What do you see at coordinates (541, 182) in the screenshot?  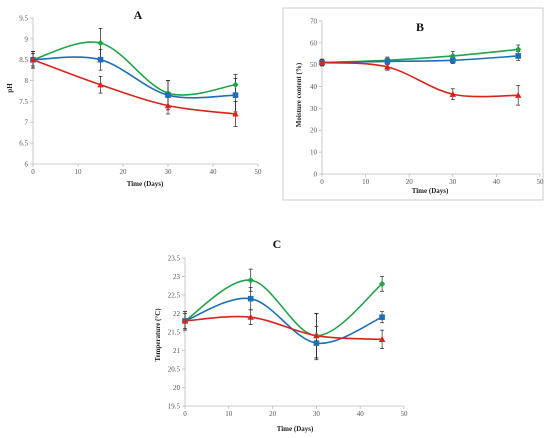 I see `panel-b-x-tick-label: 50` at bounding box center [541, 182].